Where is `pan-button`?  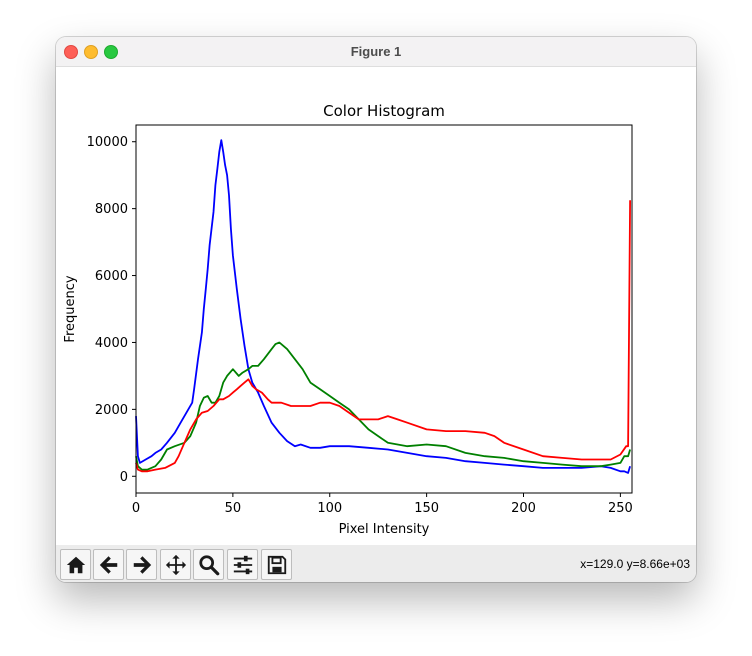 pan-button is located at coordinates (175, 564).